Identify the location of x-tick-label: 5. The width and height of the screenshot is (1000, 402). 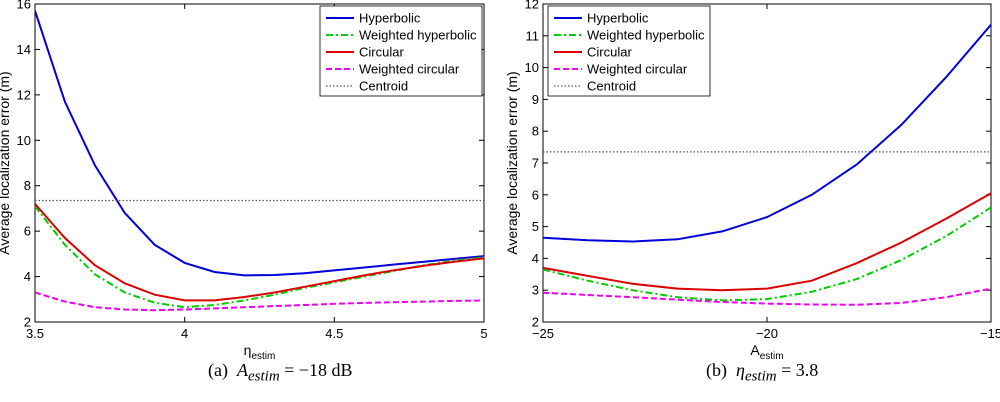
(483, 333).